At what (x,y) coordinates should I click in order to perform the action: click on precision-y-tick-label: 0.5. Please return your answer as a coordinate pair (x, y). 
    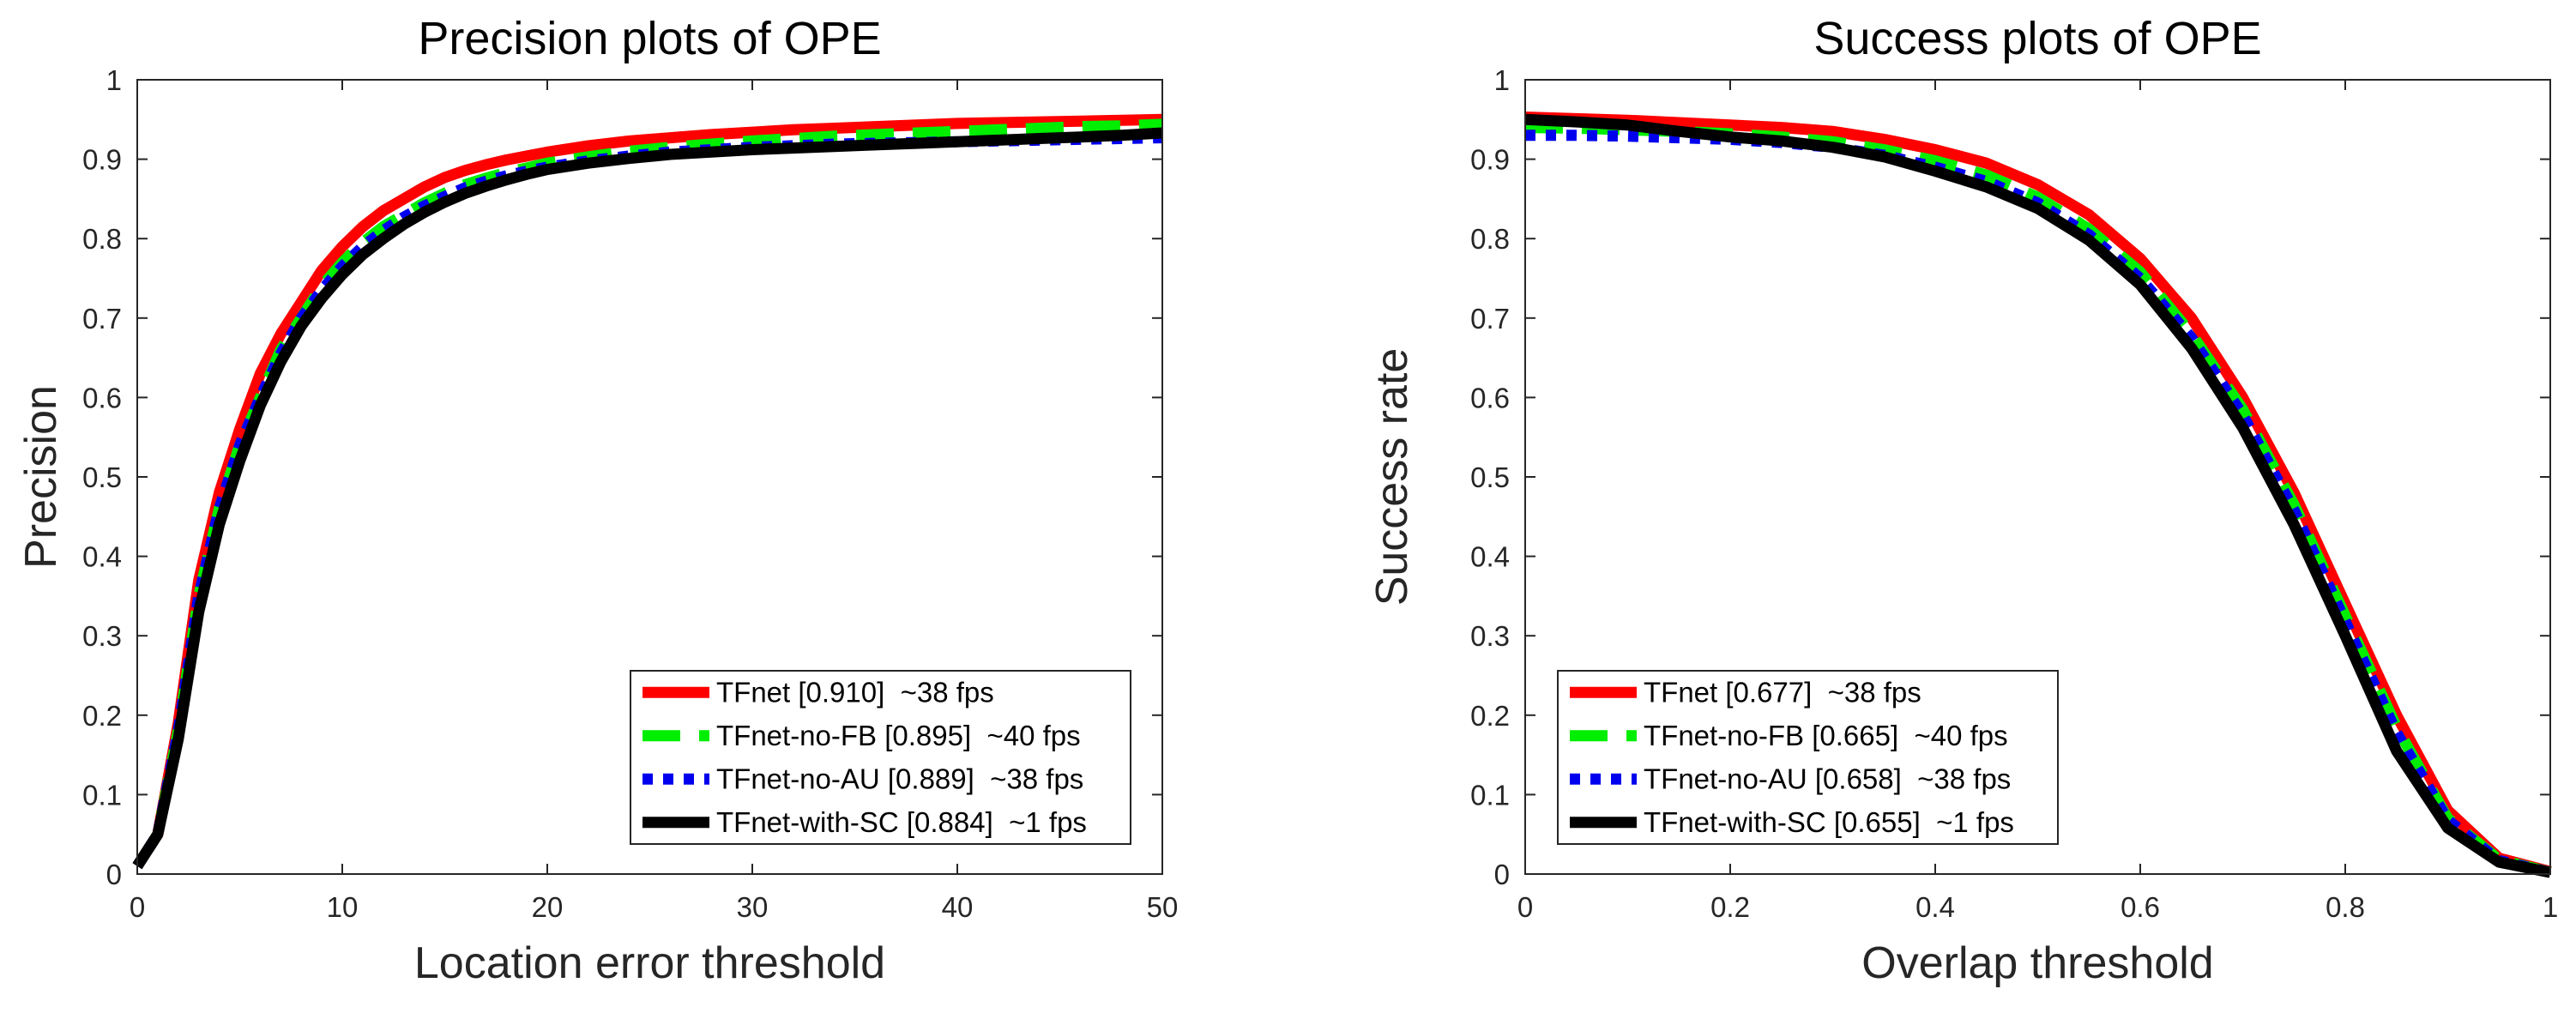
    Looking at the image, I should click on (102, 477).